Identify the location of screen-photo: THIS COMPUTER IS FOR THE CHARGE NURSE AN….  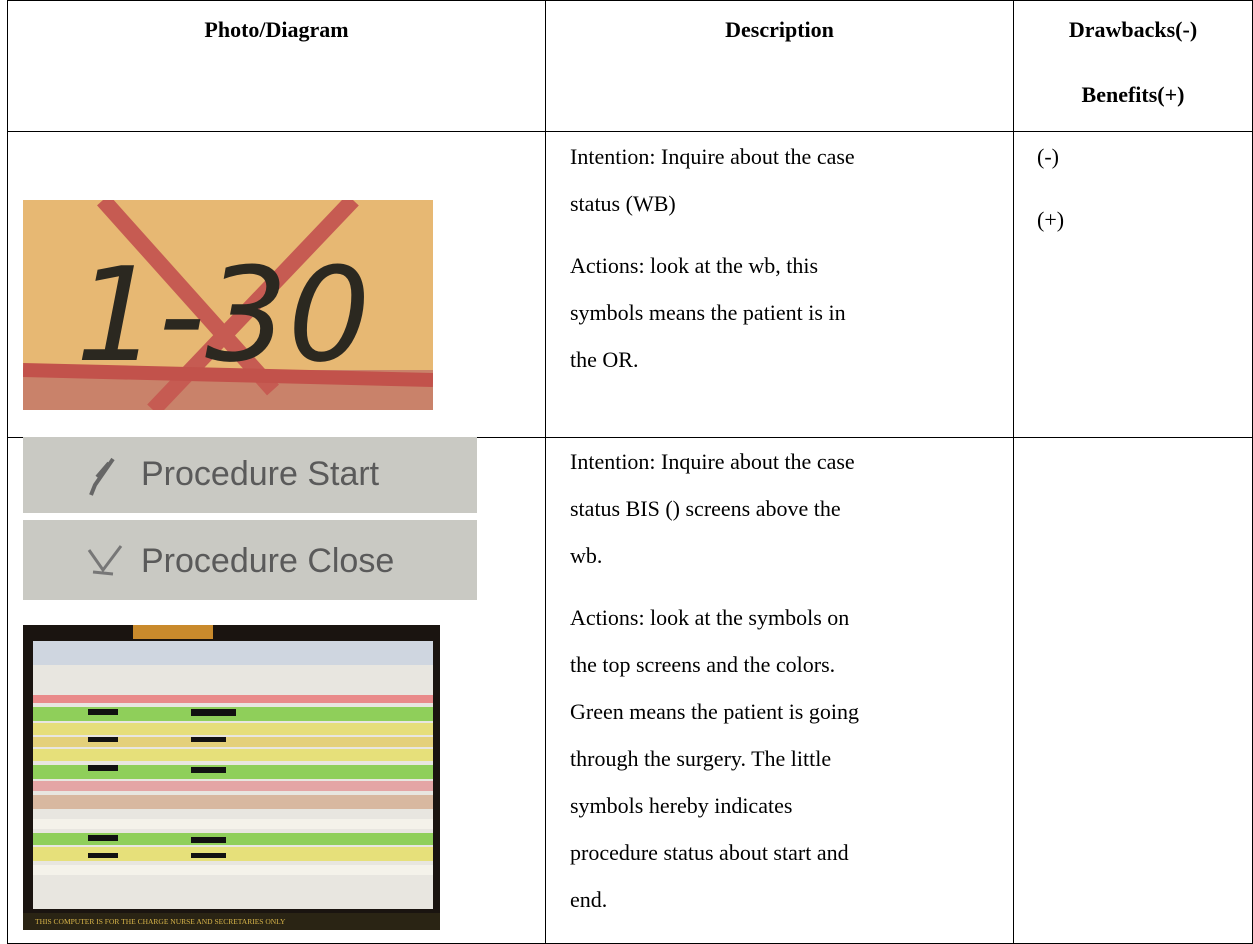
(231, 777).